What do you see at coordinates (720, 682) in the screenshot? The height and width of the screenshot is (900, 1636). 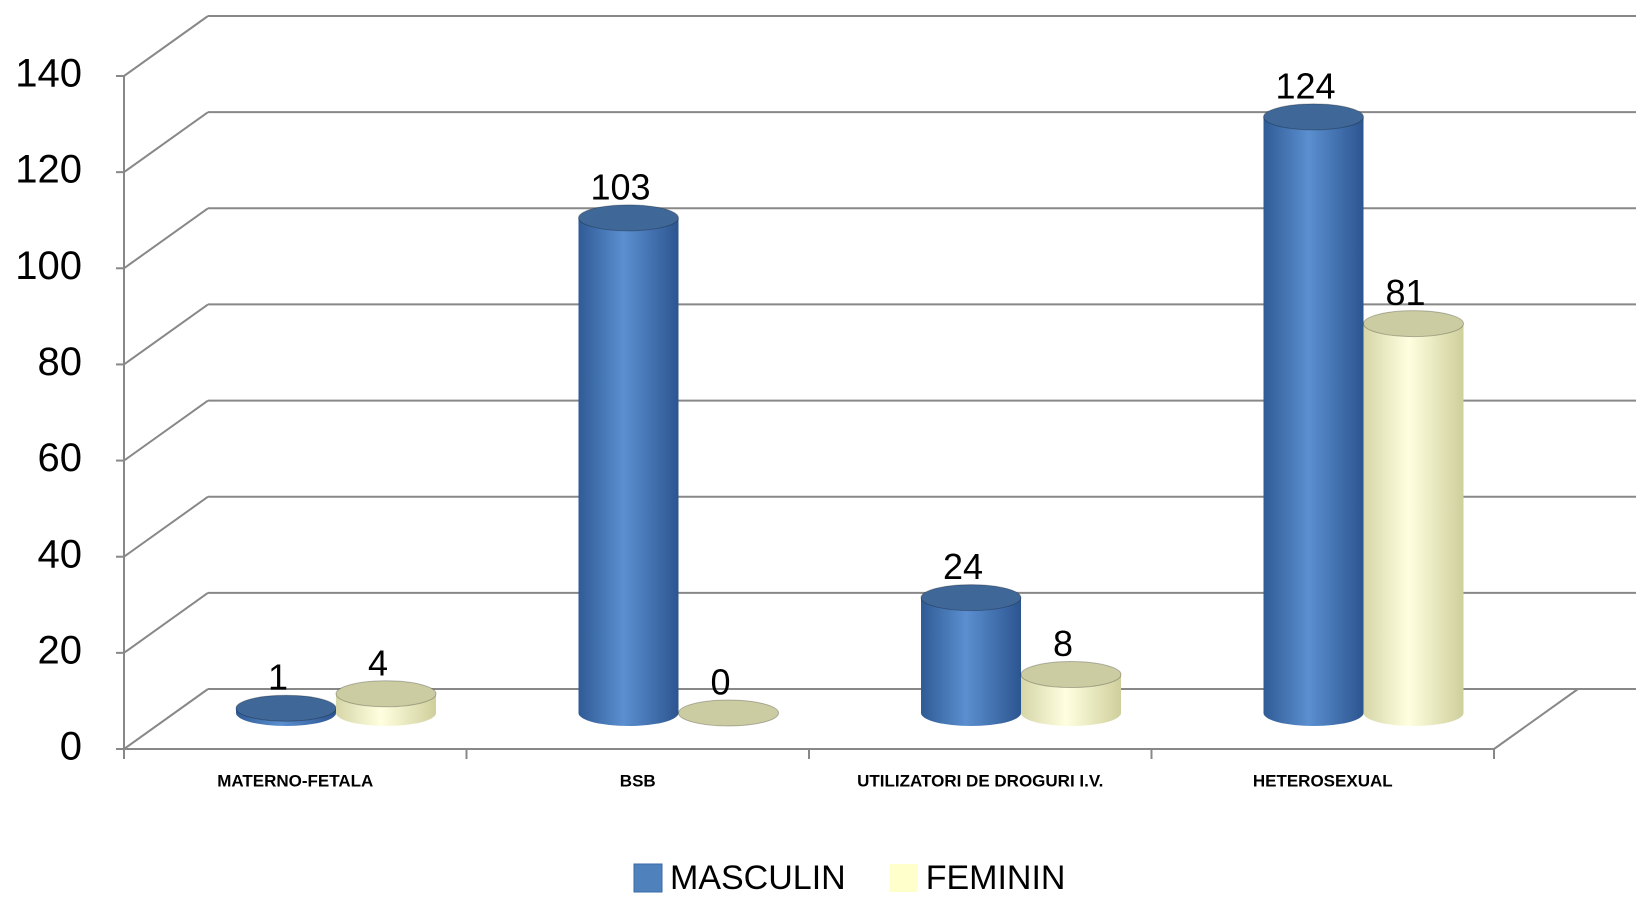 I see `data-label: 0` at bounding box center [720, 682].